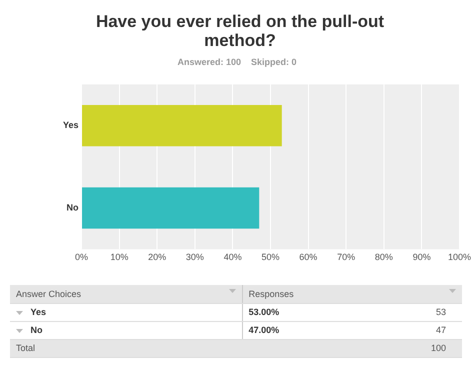 This screenshot has height=387, width=474. I want to click on category-label: No, so click(36, 330).